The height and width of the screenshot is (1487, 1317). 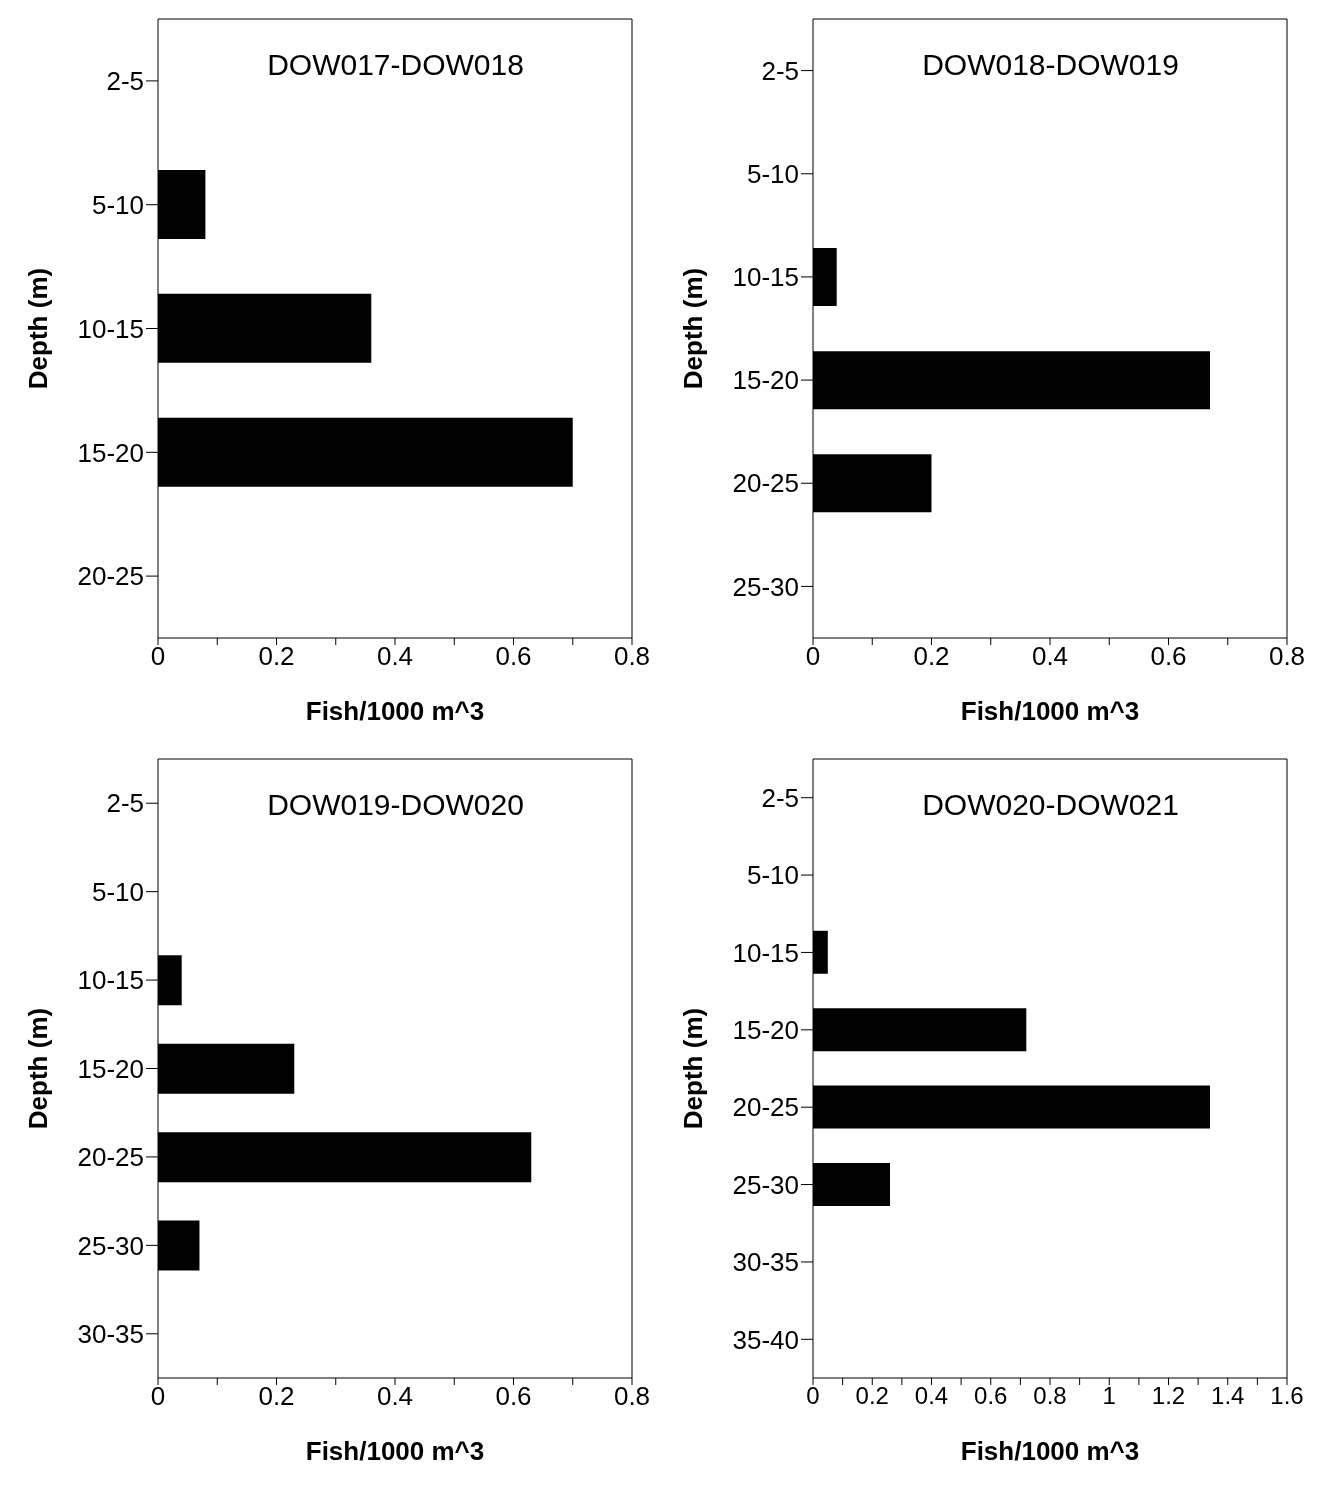 I want to click on text: DOW019-DOW020, so click(x=395, y=805).